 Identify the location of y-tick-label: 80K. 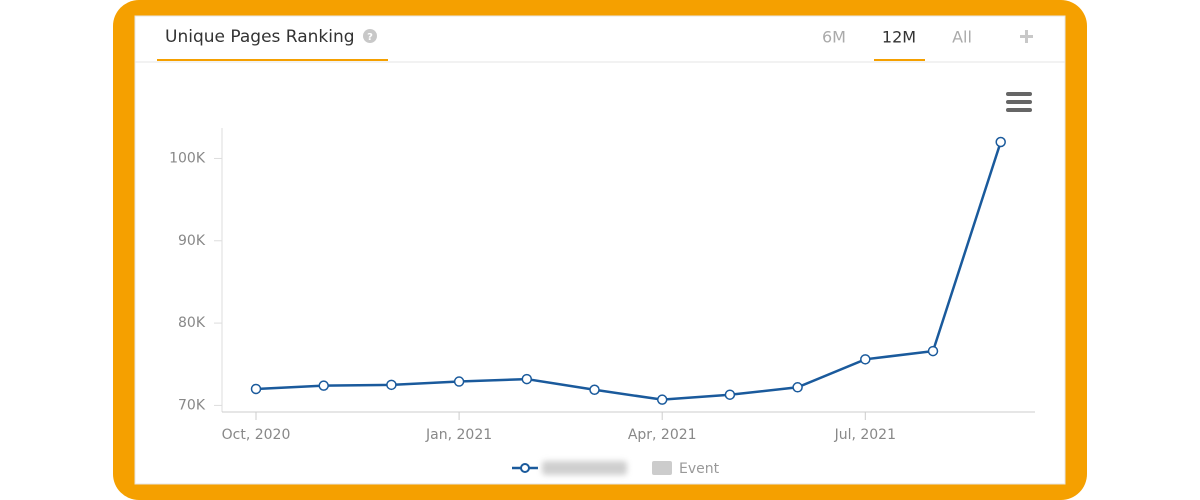
(192, 323).